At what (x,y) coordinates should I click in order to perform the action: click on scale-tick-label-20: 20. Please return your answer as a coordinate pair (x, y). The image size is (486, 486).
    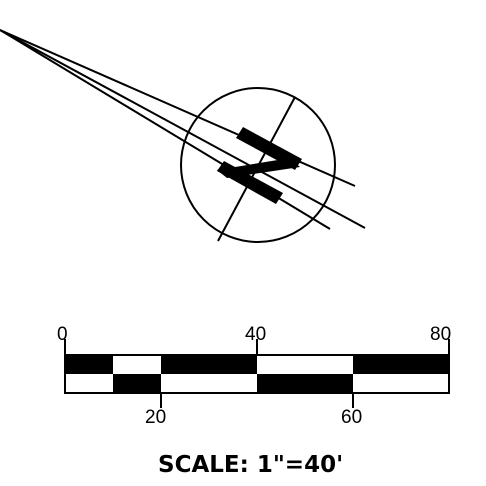
    Looking at the image, I should click on (155, 417).